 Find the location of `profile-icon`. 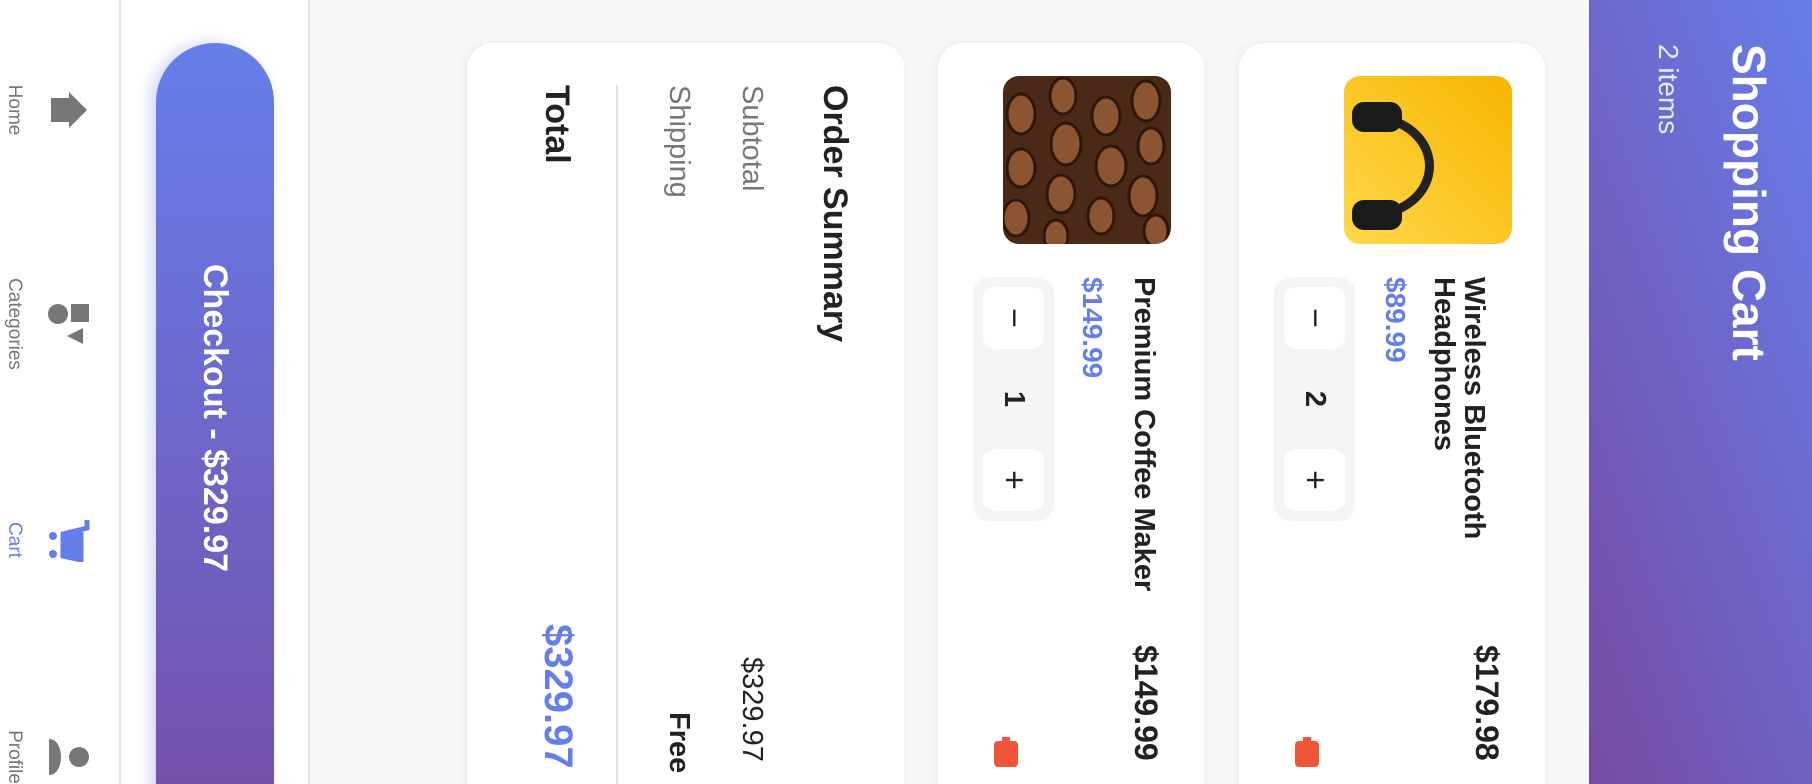

profile-icon is located at coordinates (69, 757).